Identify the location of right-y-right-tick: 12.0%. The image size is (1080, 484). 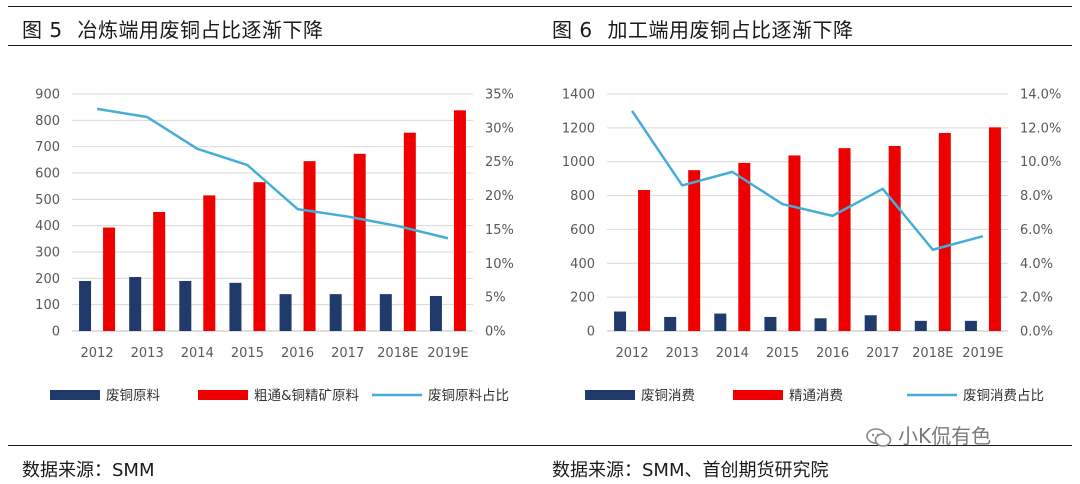
(1040, 128).